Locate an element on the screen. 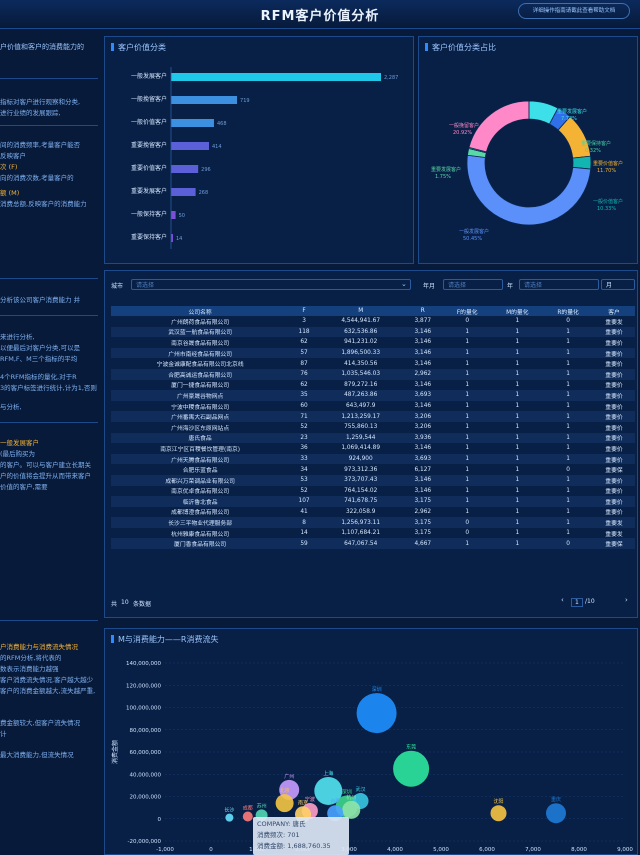 This screenshot has height=855, width=640. donut-label-name: 重要发展客户 is located at coordinates (446, 169).